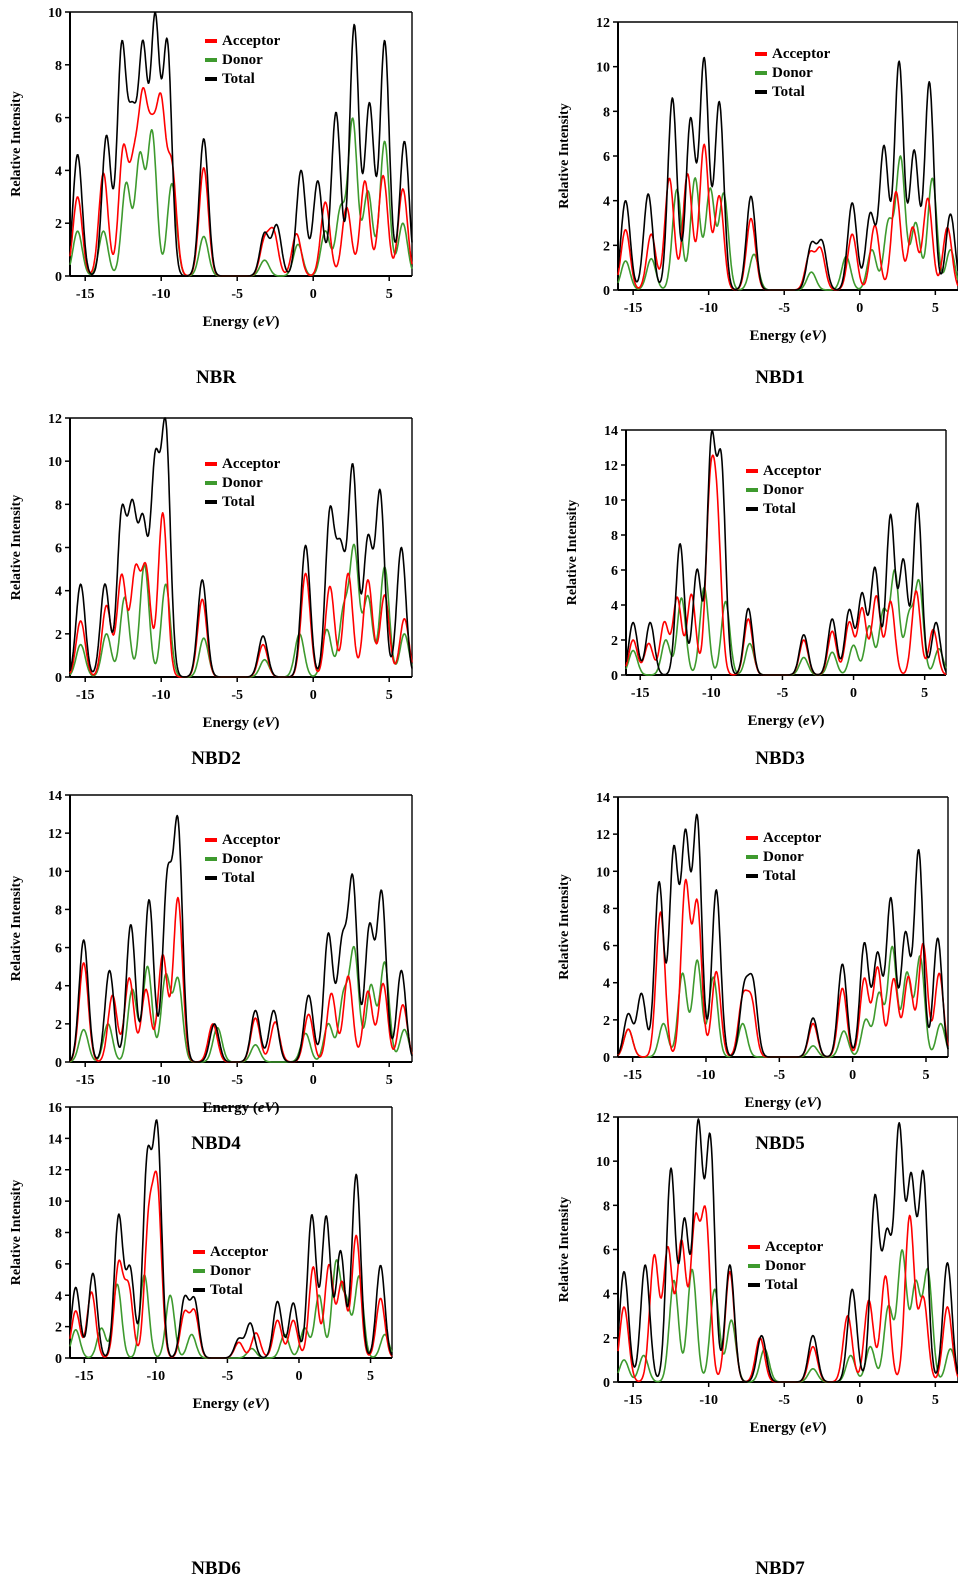 The height and width of the screenshot is (1593, 958). What do you see at coordinates (780, 758) in the screenshot?
I see `chart-caption: NBD3` at bounding box center [780, 758].